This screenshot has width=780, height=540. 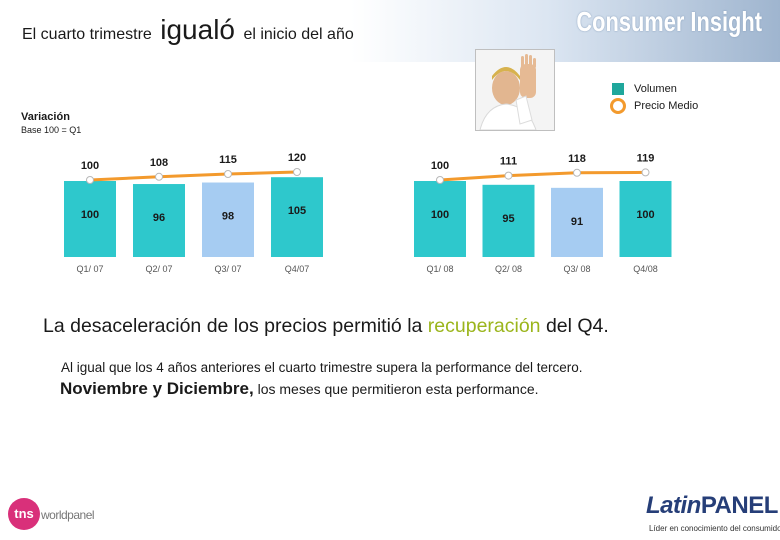 What do you see at coordinates (508, 269) in the screenshot?
I see `category-tick-label: Q2/ 08` at bounding box center [508, 269].